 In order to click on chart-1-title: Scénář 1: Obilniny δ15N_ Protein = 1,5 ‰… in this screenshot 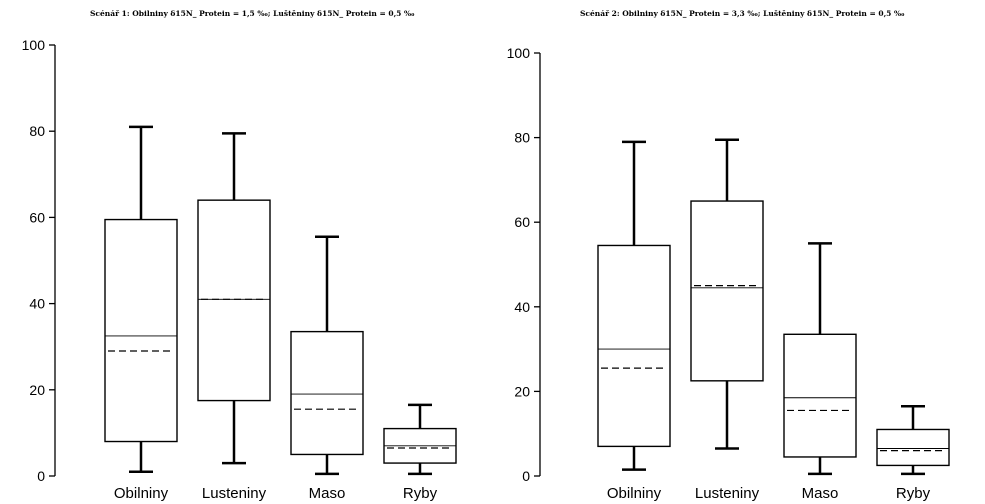, I will do `click(252, 13)`.